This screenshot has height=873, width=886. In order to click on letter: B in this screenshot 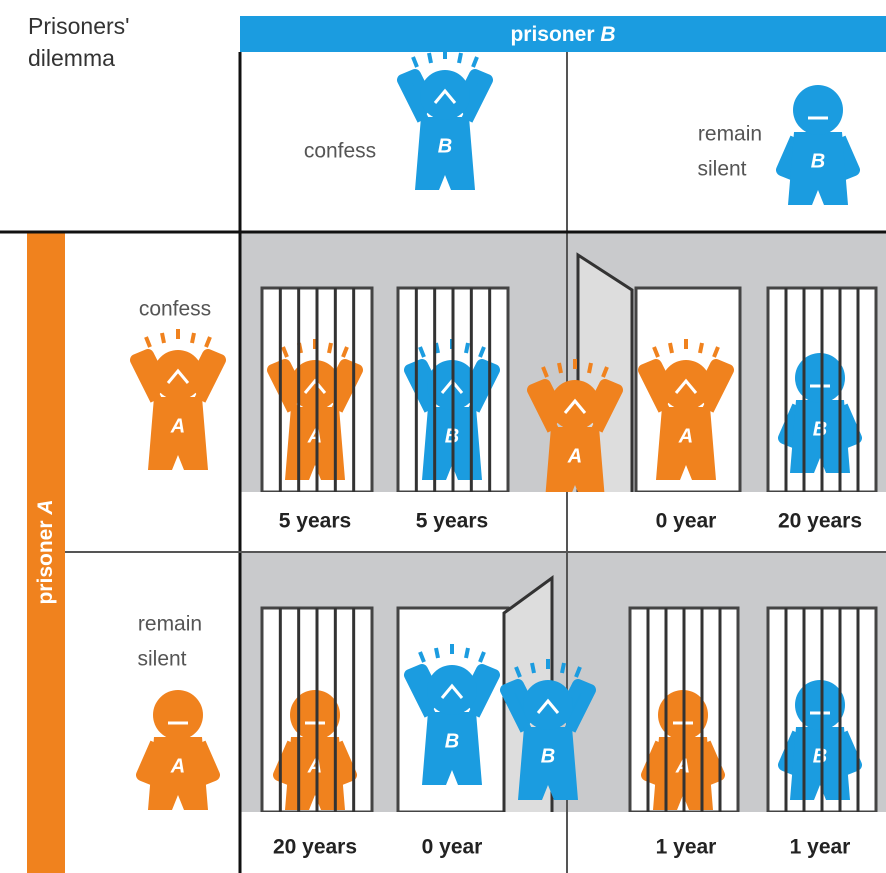, I will do `click(607, 34)`.